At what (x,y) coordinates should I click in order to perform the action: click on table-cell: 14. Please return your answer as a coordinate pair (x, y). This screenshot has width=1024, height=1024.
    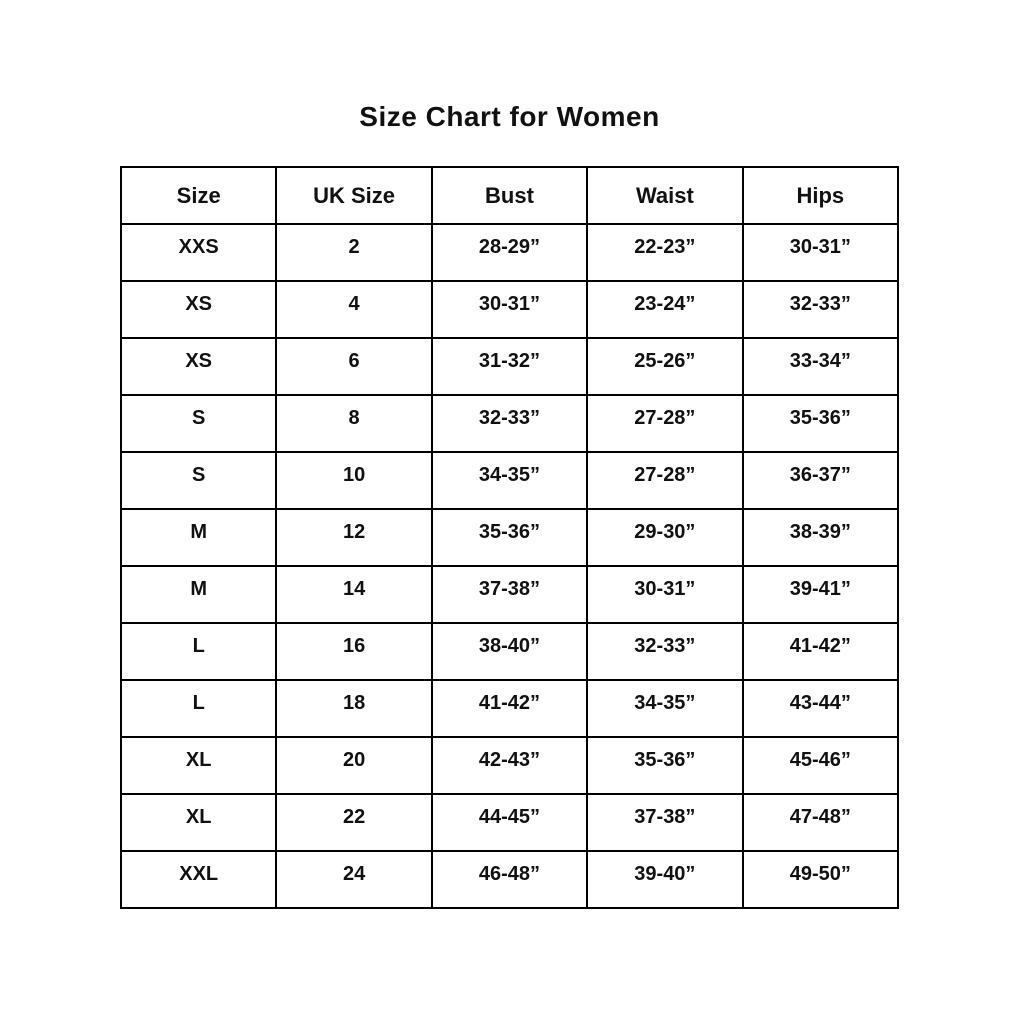
    Looking at the image, I should click on (354, 594).